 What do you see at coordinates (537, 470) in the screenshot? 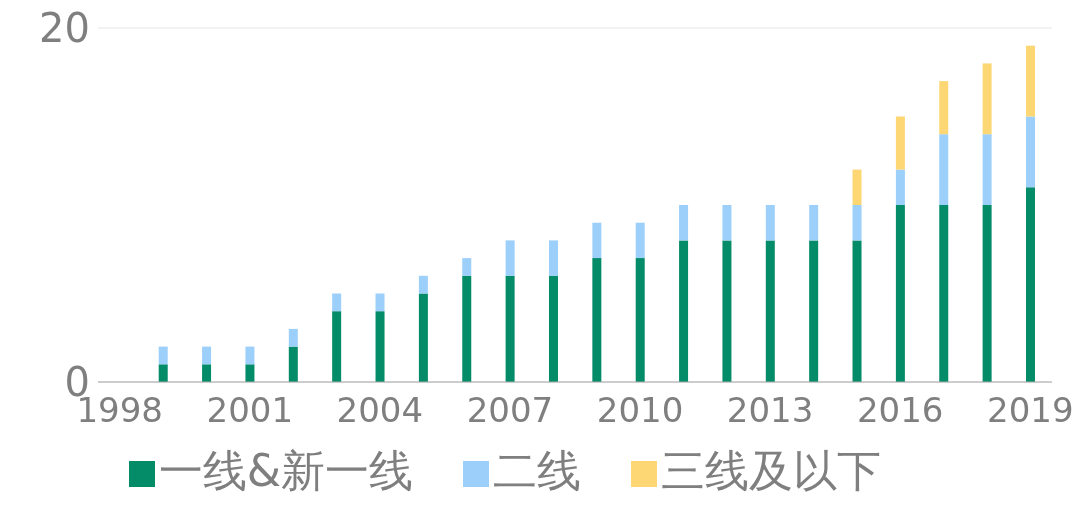
I see `legend-label: 二线` at bounding box center [537, 470].